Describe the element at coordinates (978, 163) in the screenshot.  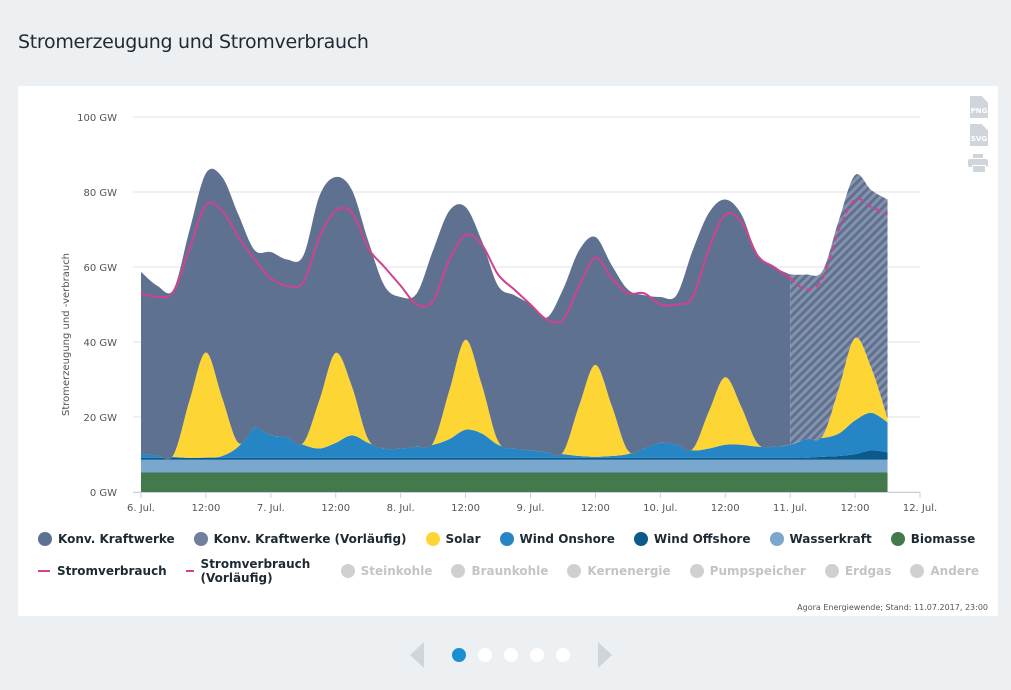
I see `printer-icon` at that location.